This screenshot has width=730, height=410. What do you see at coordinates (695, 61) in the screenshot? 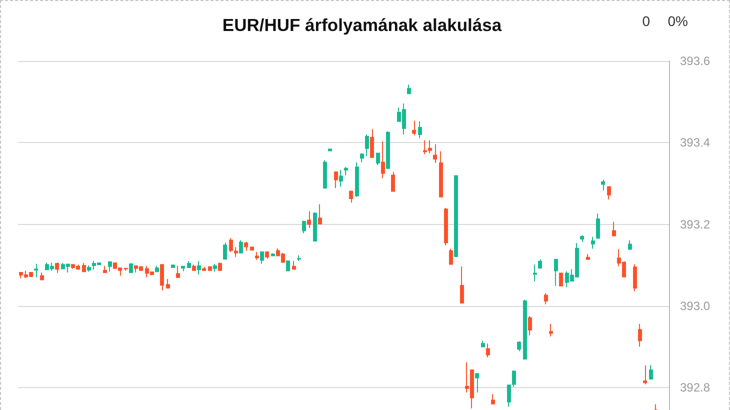
I see `y-tick-label: 393.6` at bounding box center [695, 61].